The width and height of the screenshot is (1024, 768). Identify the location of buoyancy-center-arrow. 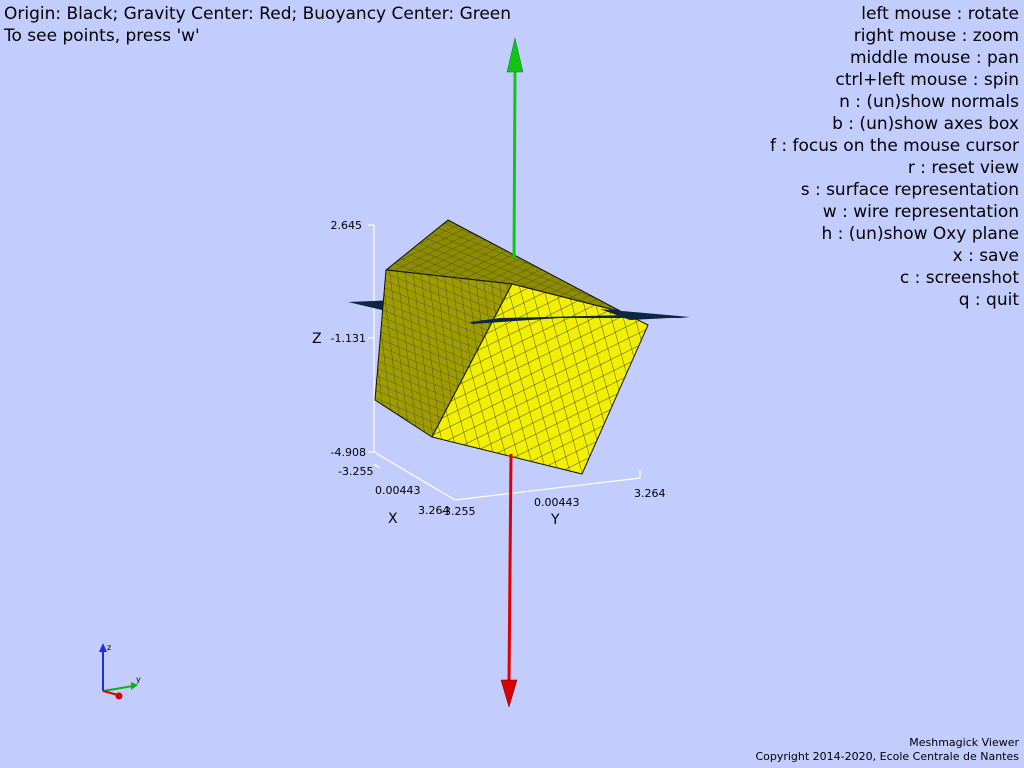
(515, 148).